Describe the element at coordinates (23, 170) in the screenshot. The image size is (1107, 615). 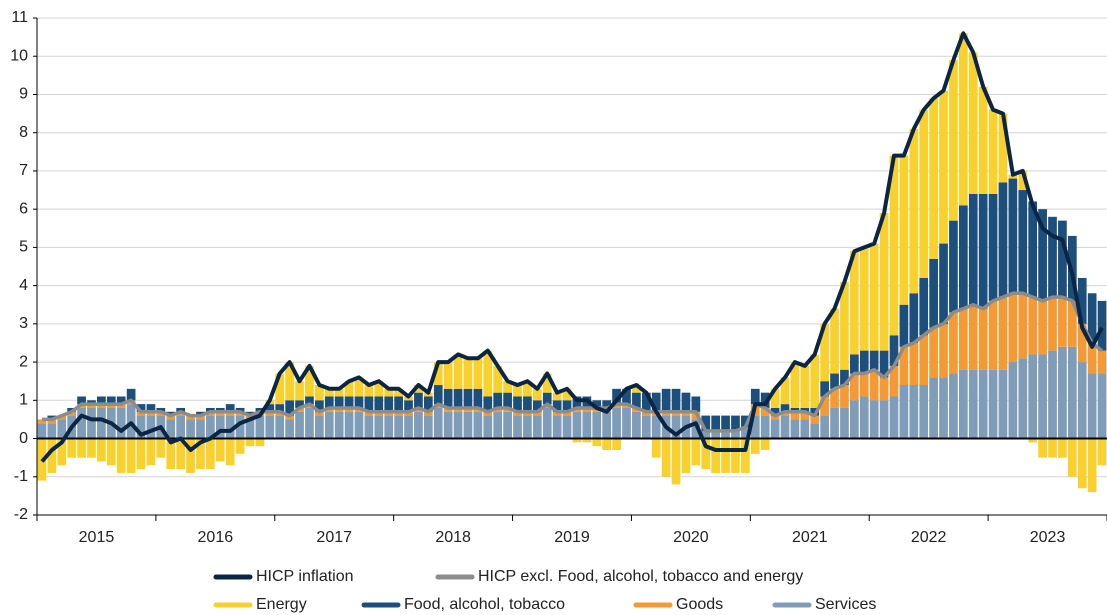
I see `y-tick-label: 7` at that location.